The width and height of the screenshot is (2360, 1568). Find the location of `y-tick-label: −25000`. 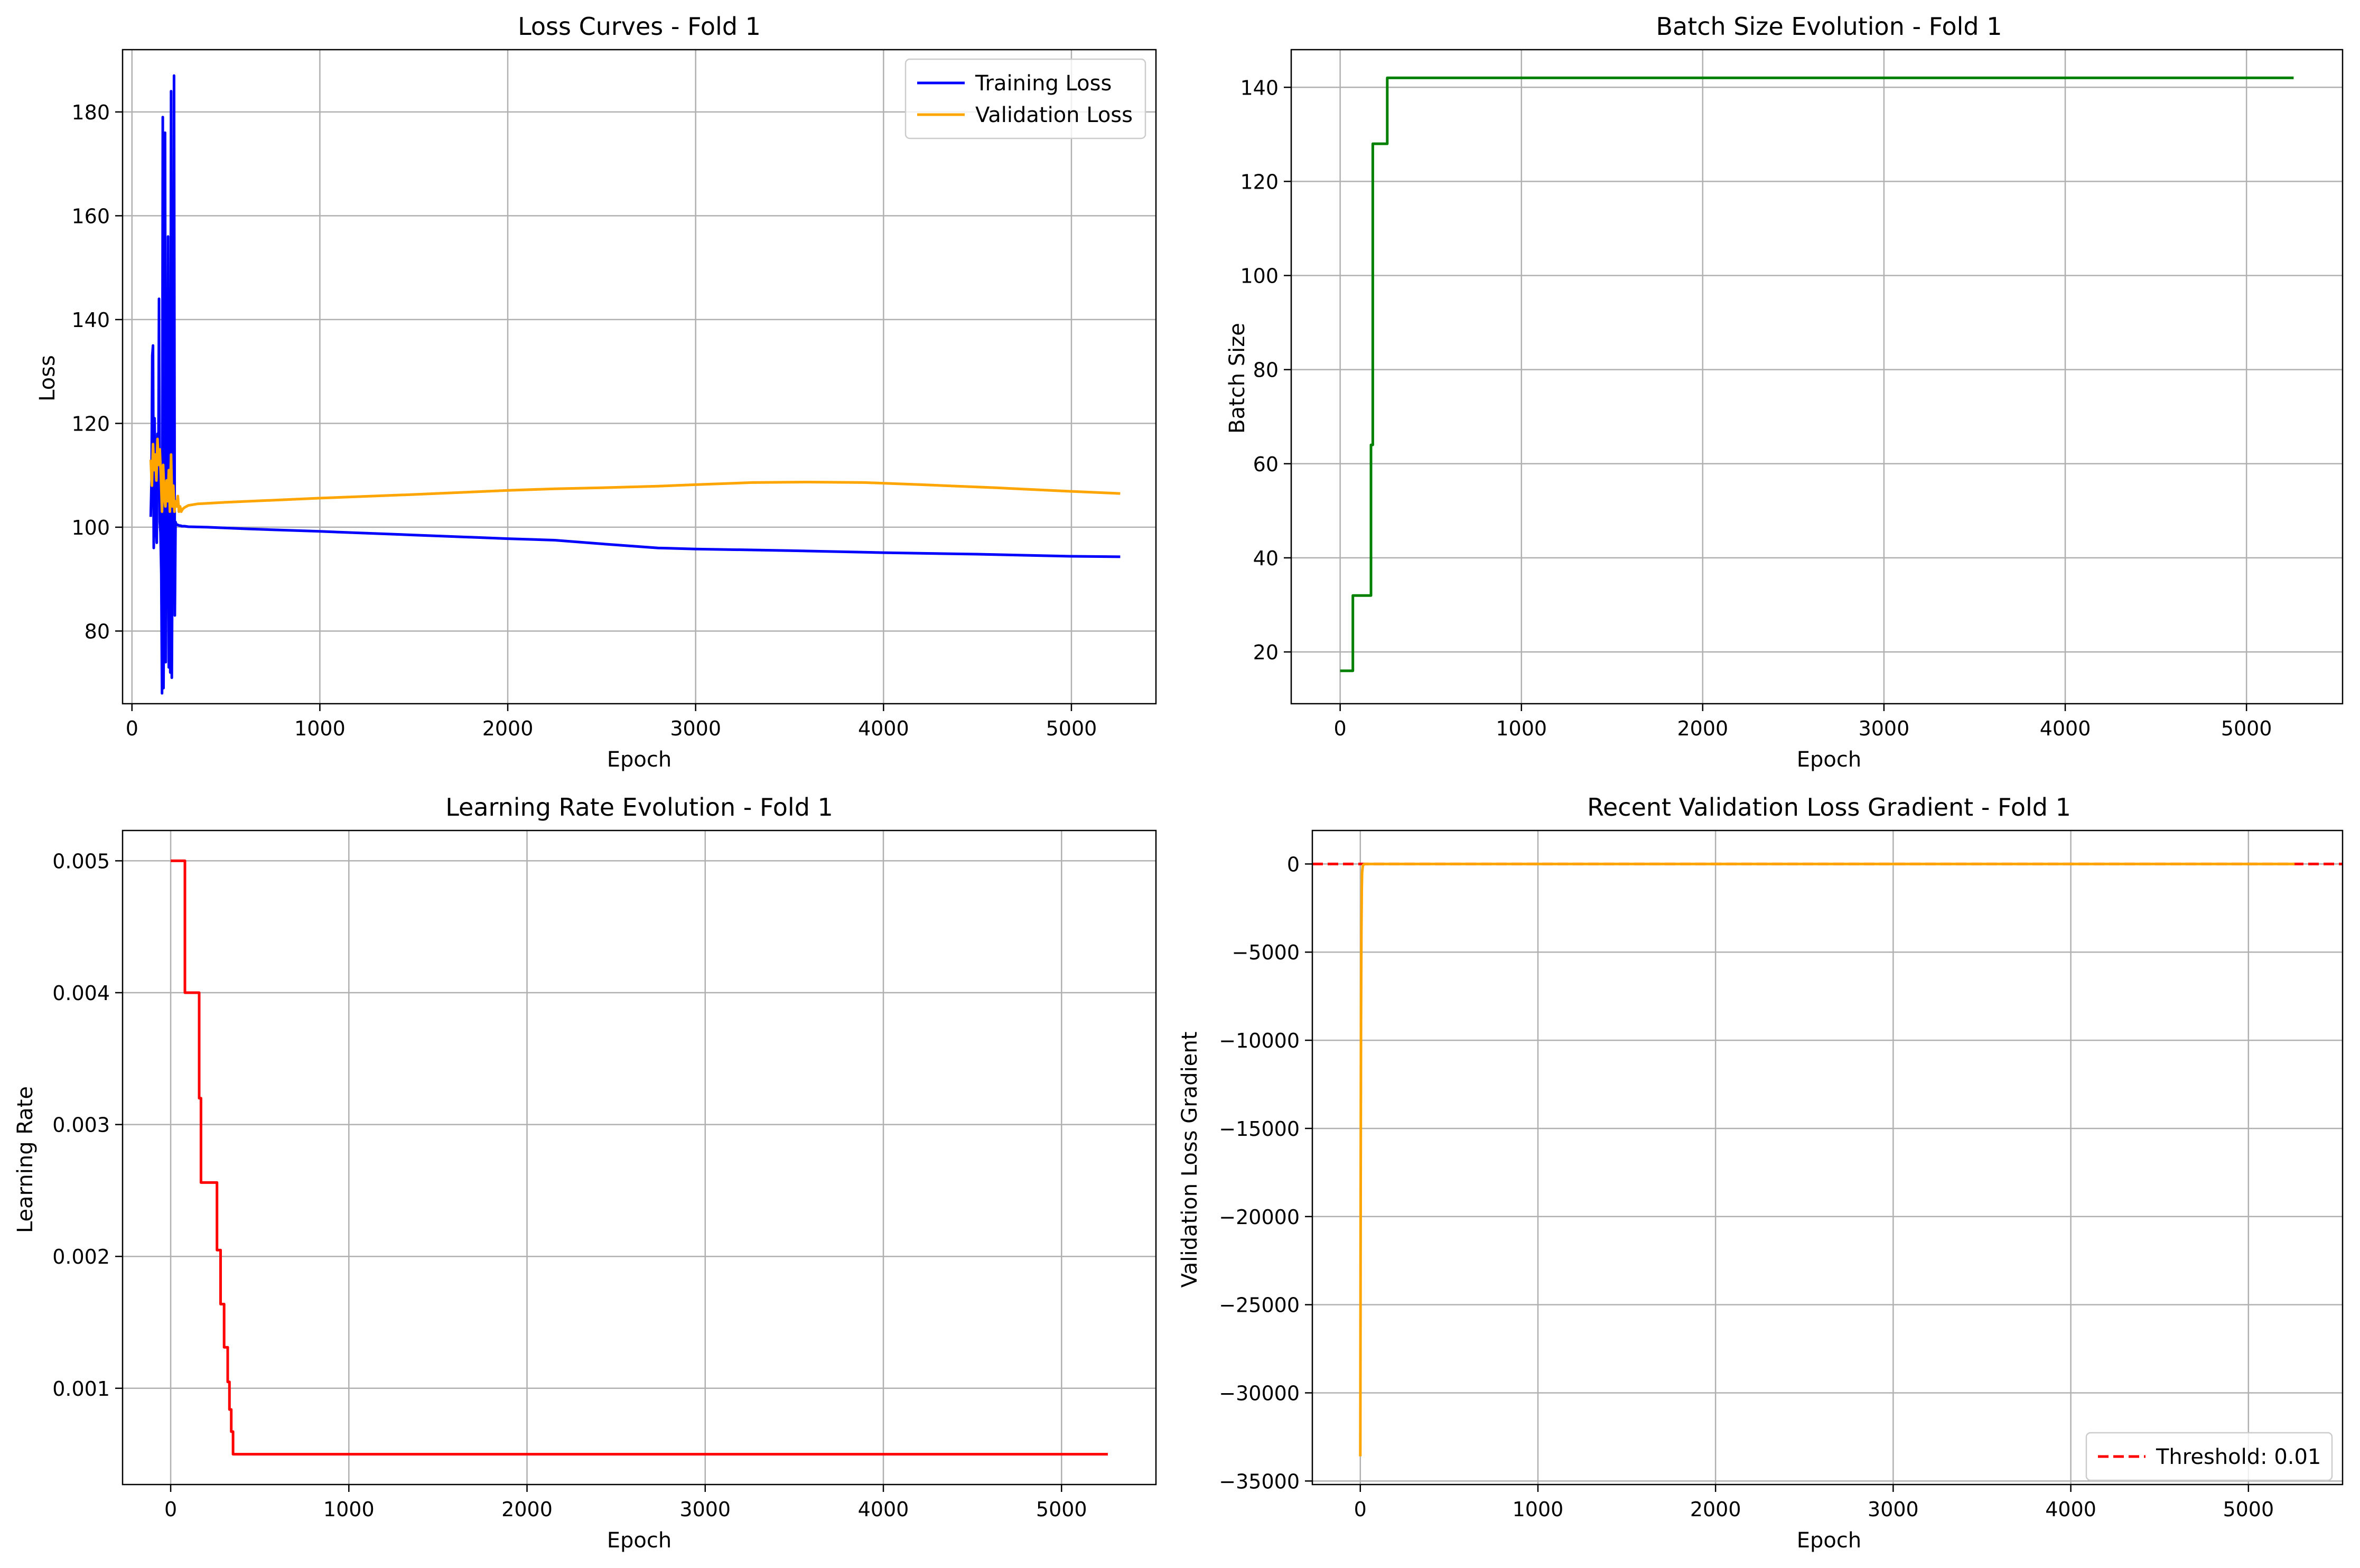

y-tick-label: −25000 is located at coordinates (1259, 1305).